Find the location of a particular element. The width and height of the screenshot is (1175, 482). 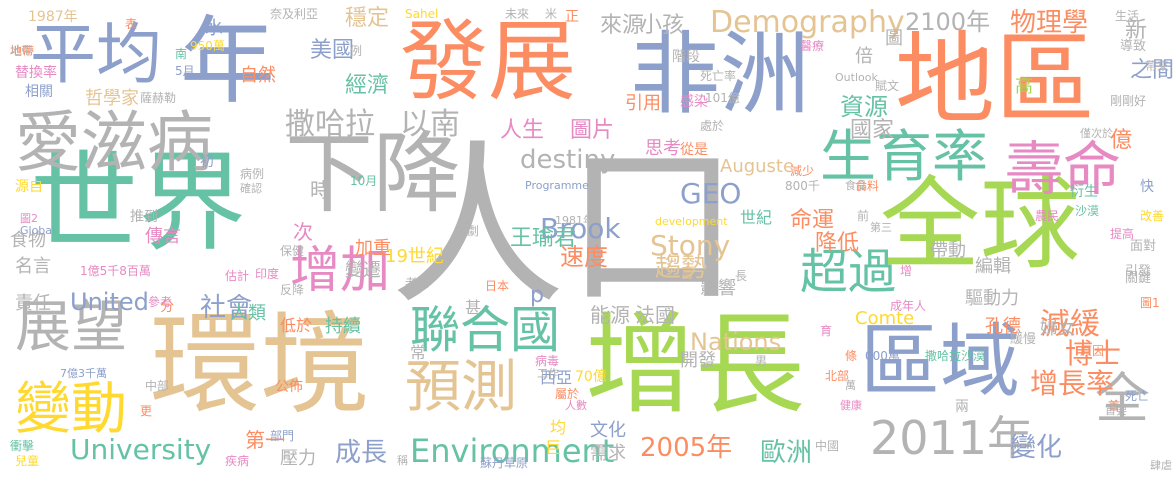

word-chuyu: 處於 is located at coordinates (712, 126).